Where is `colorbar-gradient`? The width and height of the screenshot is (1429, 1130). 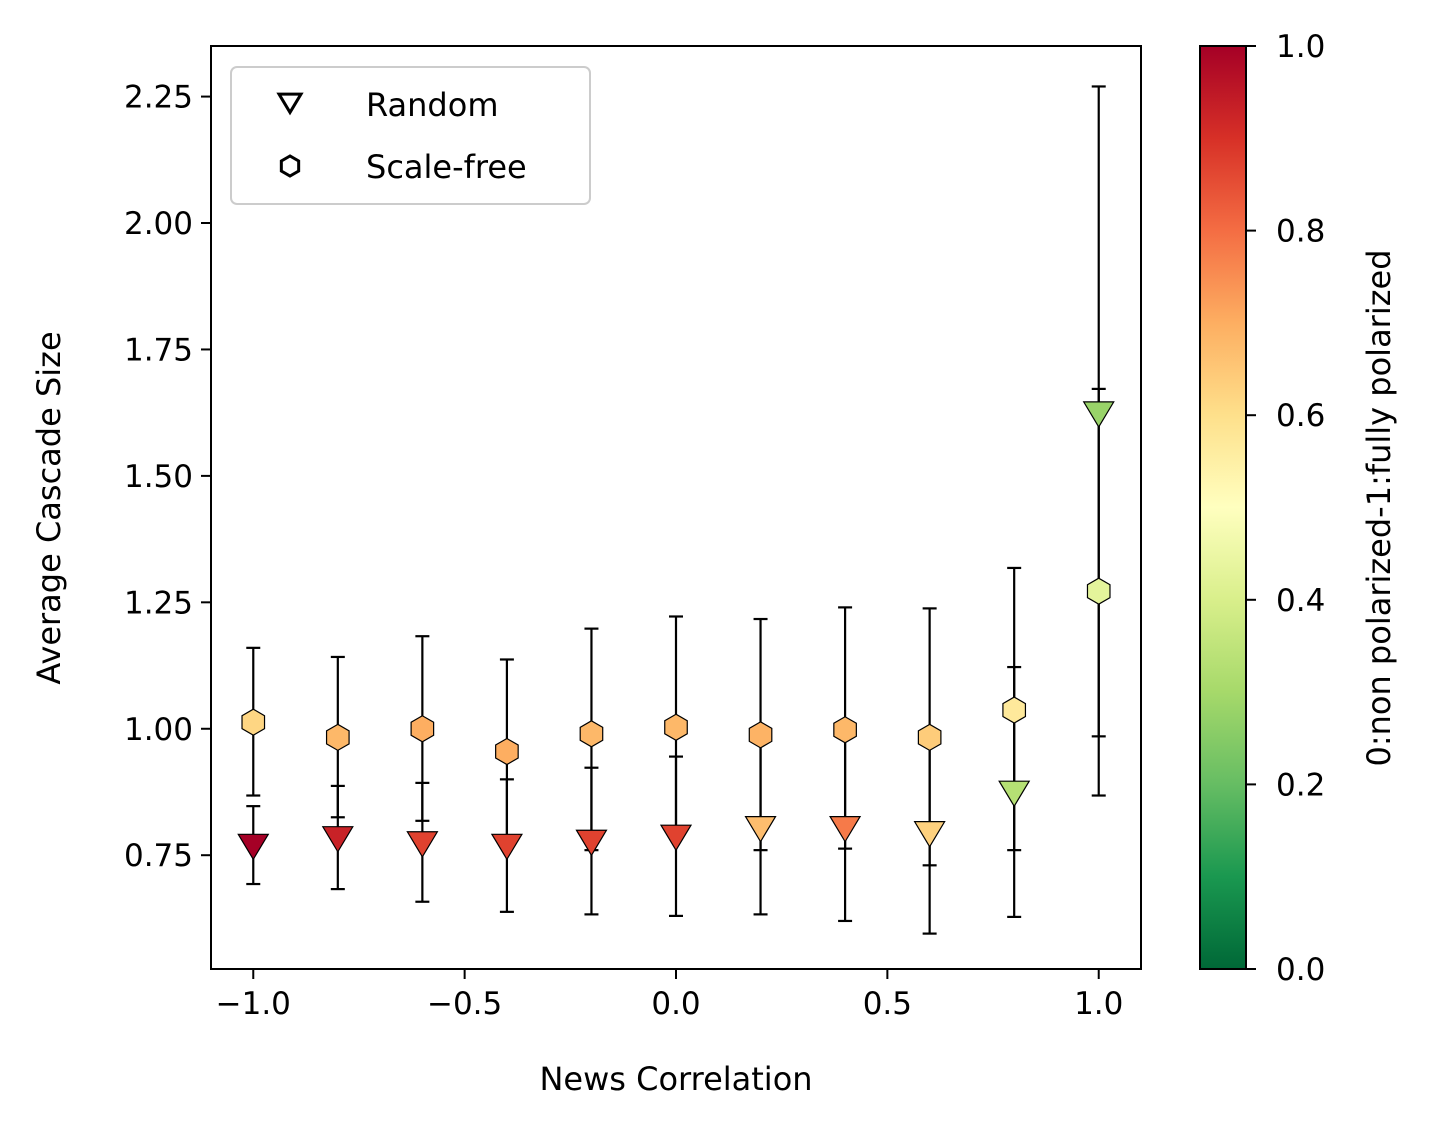
colorbar-gradient is located at coordinates (1223, 507).